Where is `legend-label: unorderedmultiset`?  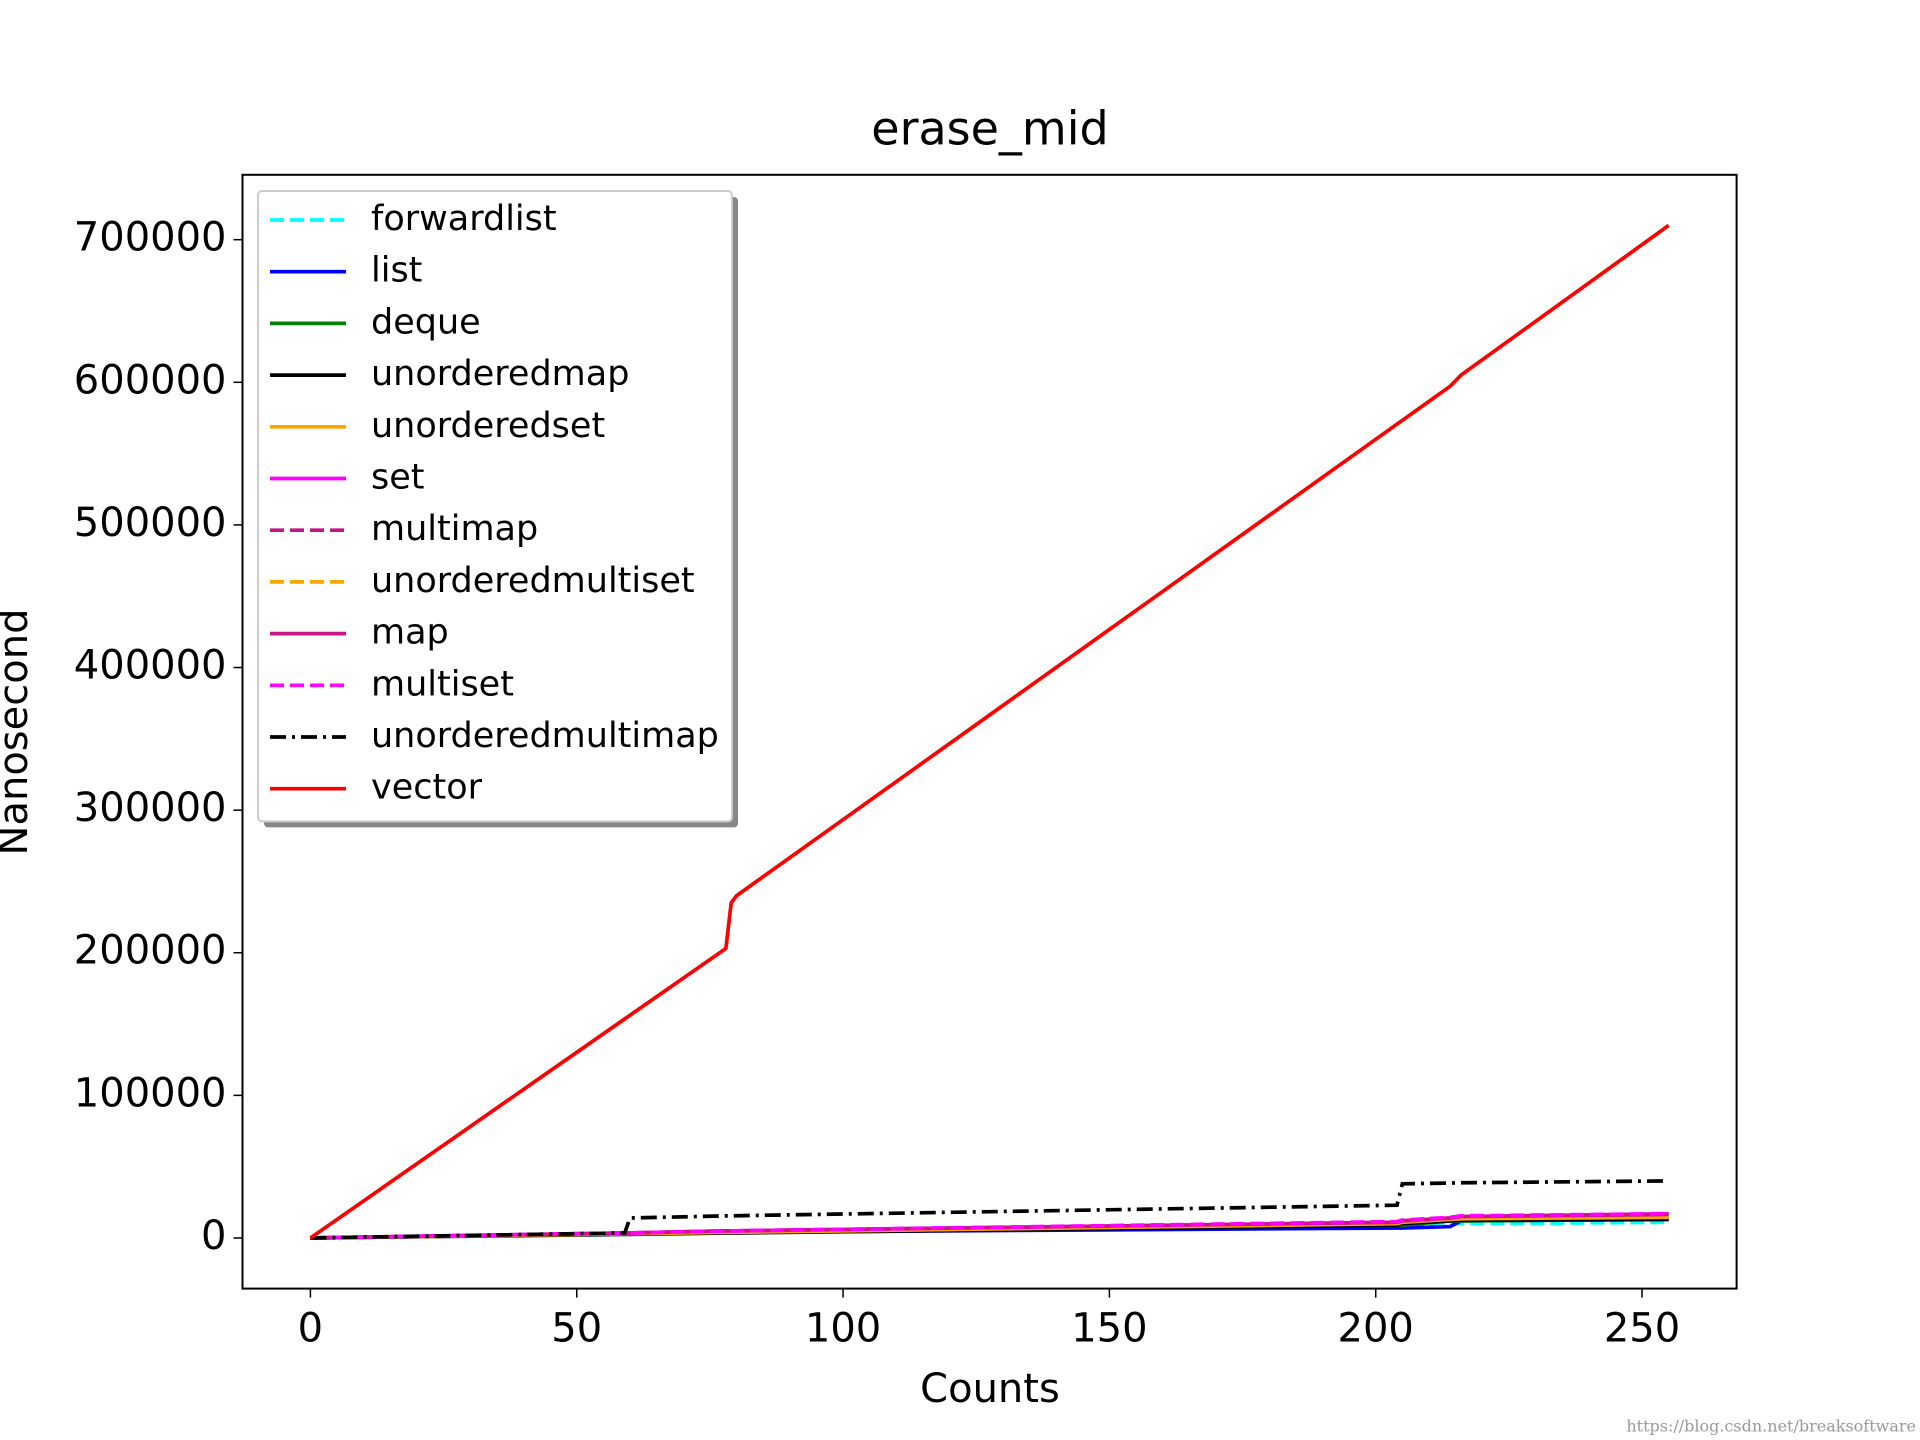 legend-label: unorderedmultiset is located at coordinates (533, 581).